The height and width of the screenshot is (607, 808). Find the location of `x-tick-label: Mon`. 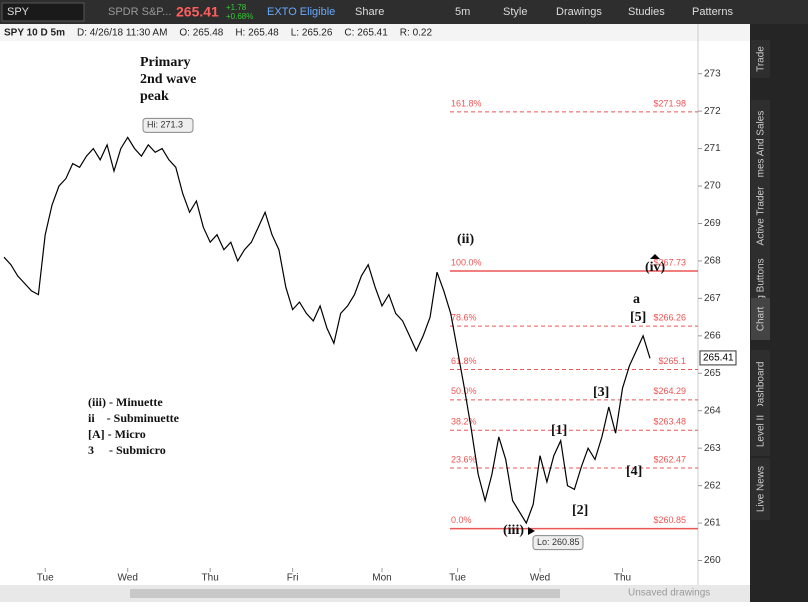

x-tick-label: Mon is located at coordinates (381, 578).